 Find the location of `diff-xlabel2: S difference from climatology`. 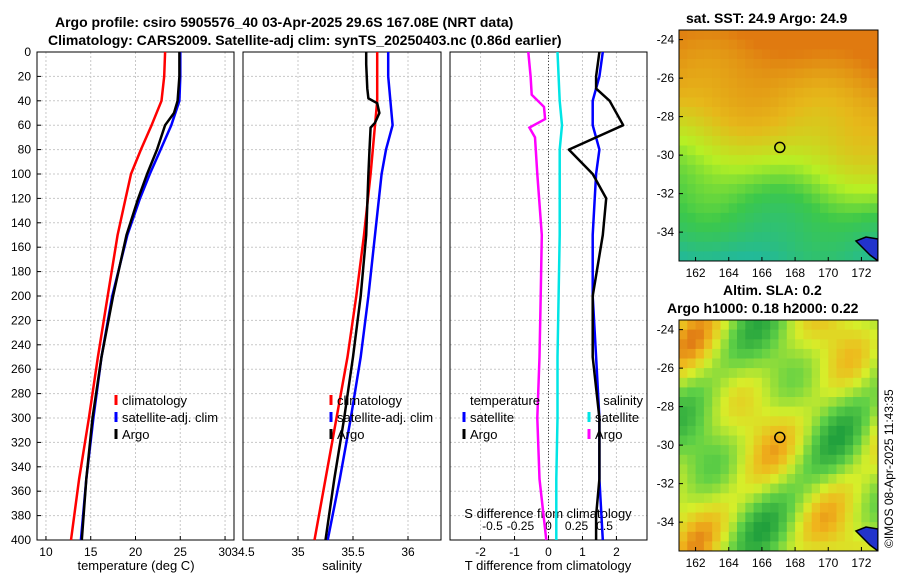

diff-xlabel2: S difference from climatology is located at coordinates (548, 513).